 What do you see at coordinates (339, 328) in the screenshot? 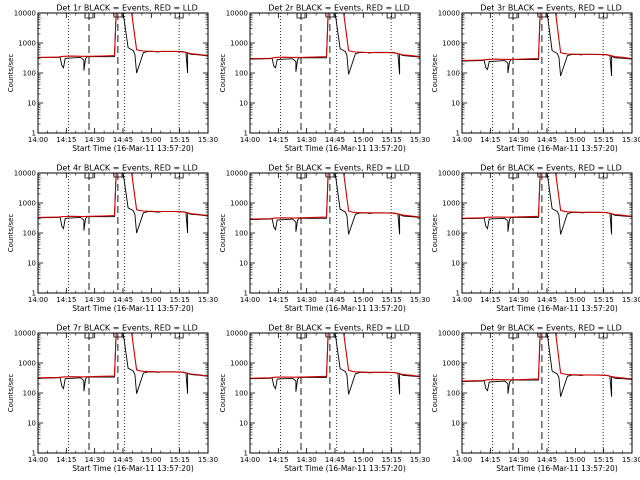
I see `plot-title: Det 8r BLACK = Events, RED = LLD` at bounding box center [339, 328].